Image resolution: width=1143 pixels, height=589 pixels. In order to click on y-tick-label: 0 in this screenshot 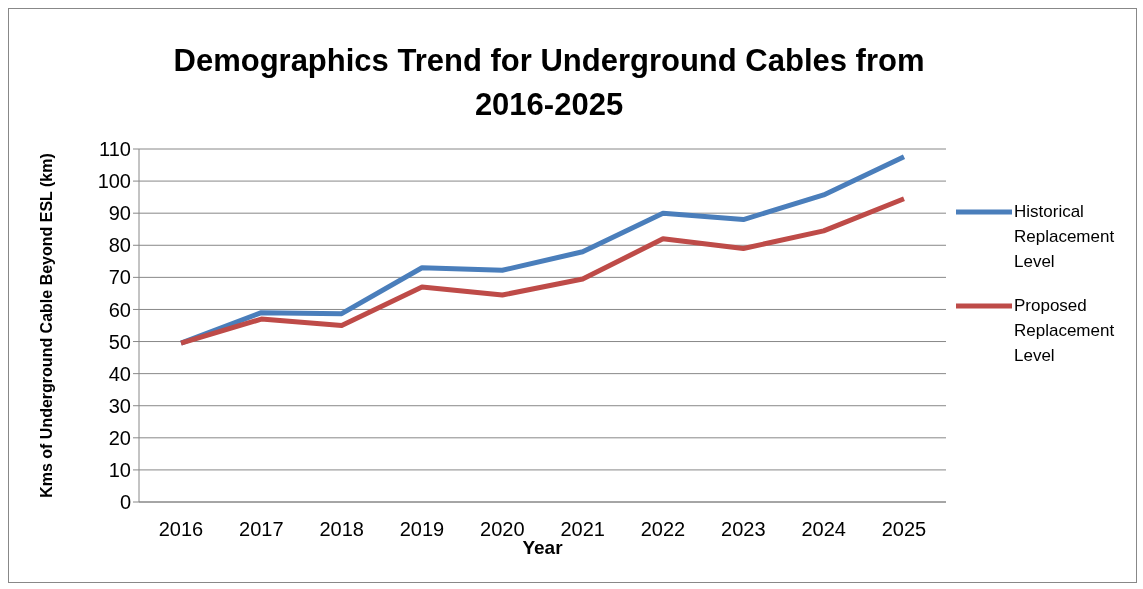, I will do `click(125, 502)`.